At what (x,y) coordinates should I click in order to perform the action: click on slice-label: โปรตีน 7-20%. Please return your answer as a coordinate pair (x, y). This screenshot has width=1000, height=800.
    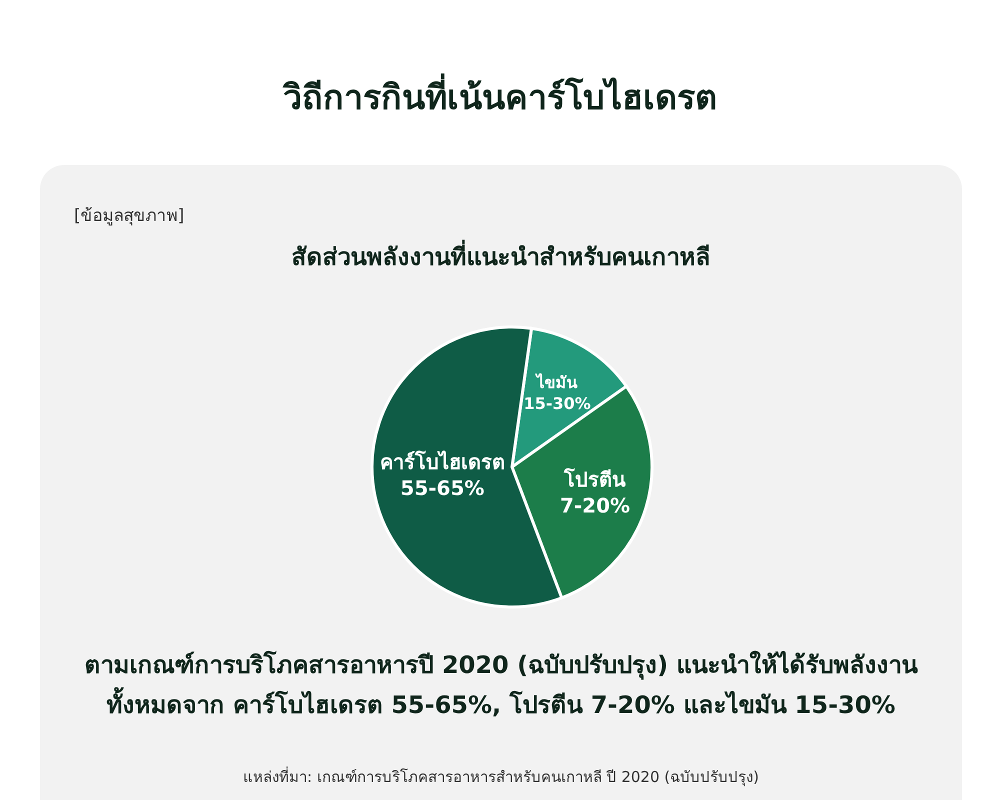
    Looking at the image, I should click on (595, 492).